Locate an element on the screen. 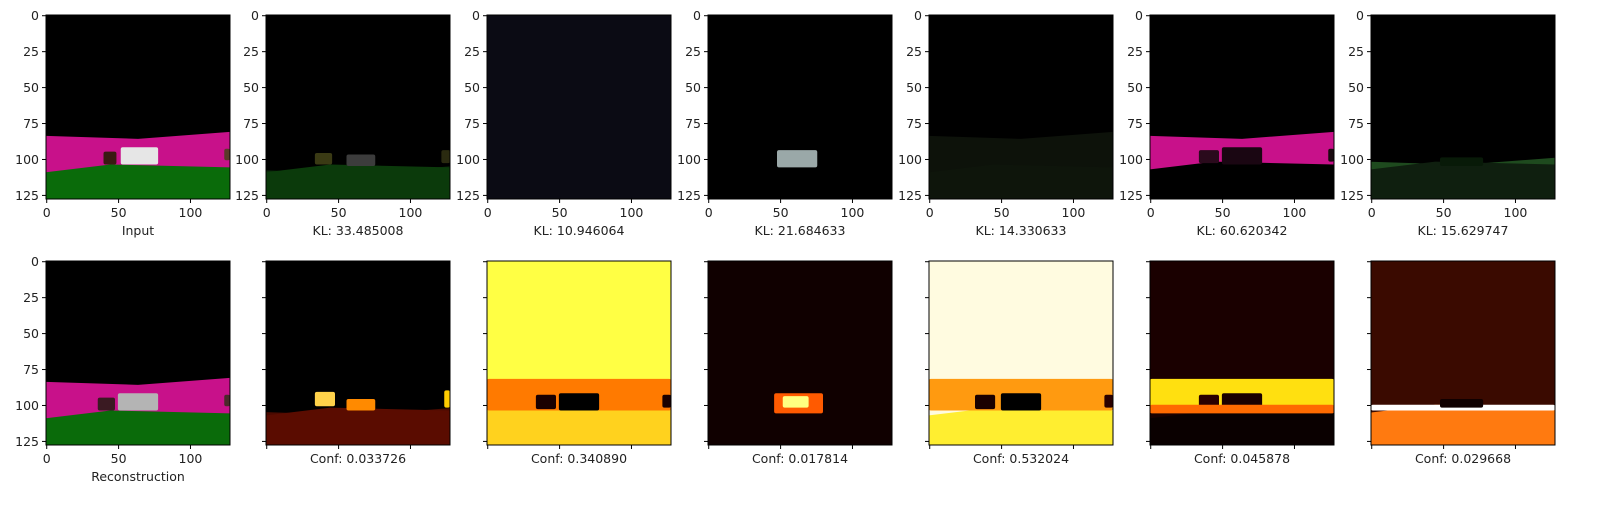  panel-top-1: 0 50 100 0 25 50 75 100 125 Input is located at coordinates (123, 123).